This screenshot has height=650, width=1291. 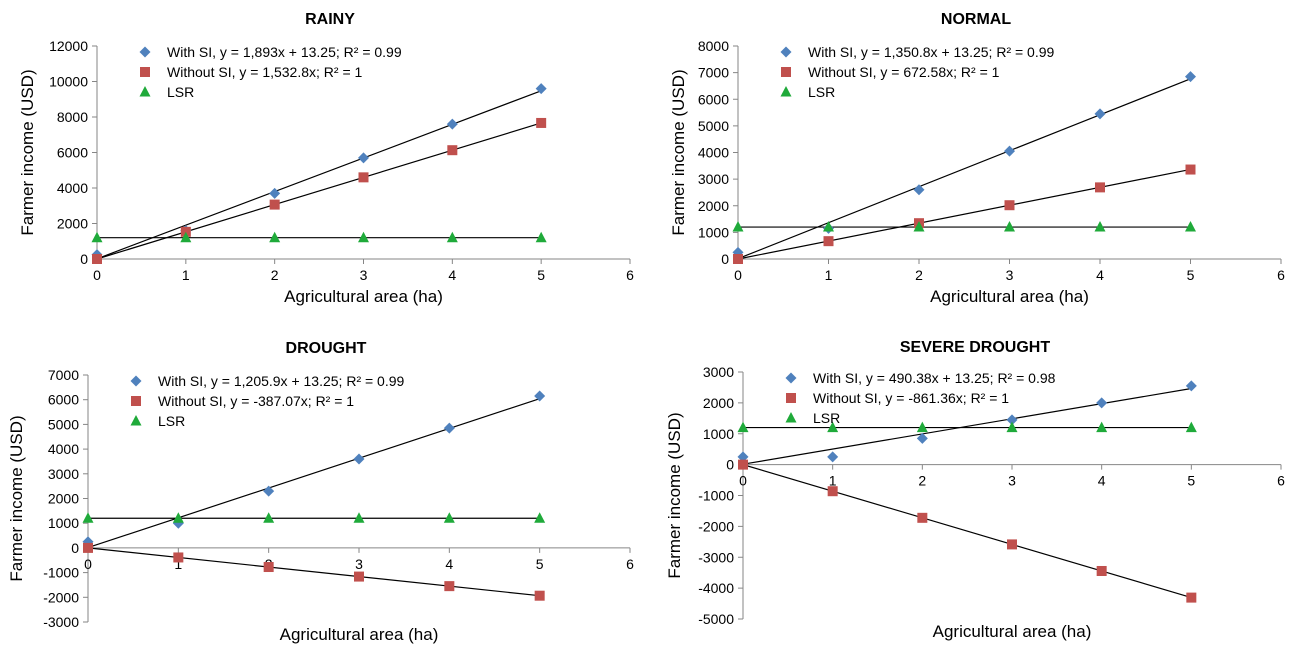 I want to click on series-square, so click(x=314, y=571).